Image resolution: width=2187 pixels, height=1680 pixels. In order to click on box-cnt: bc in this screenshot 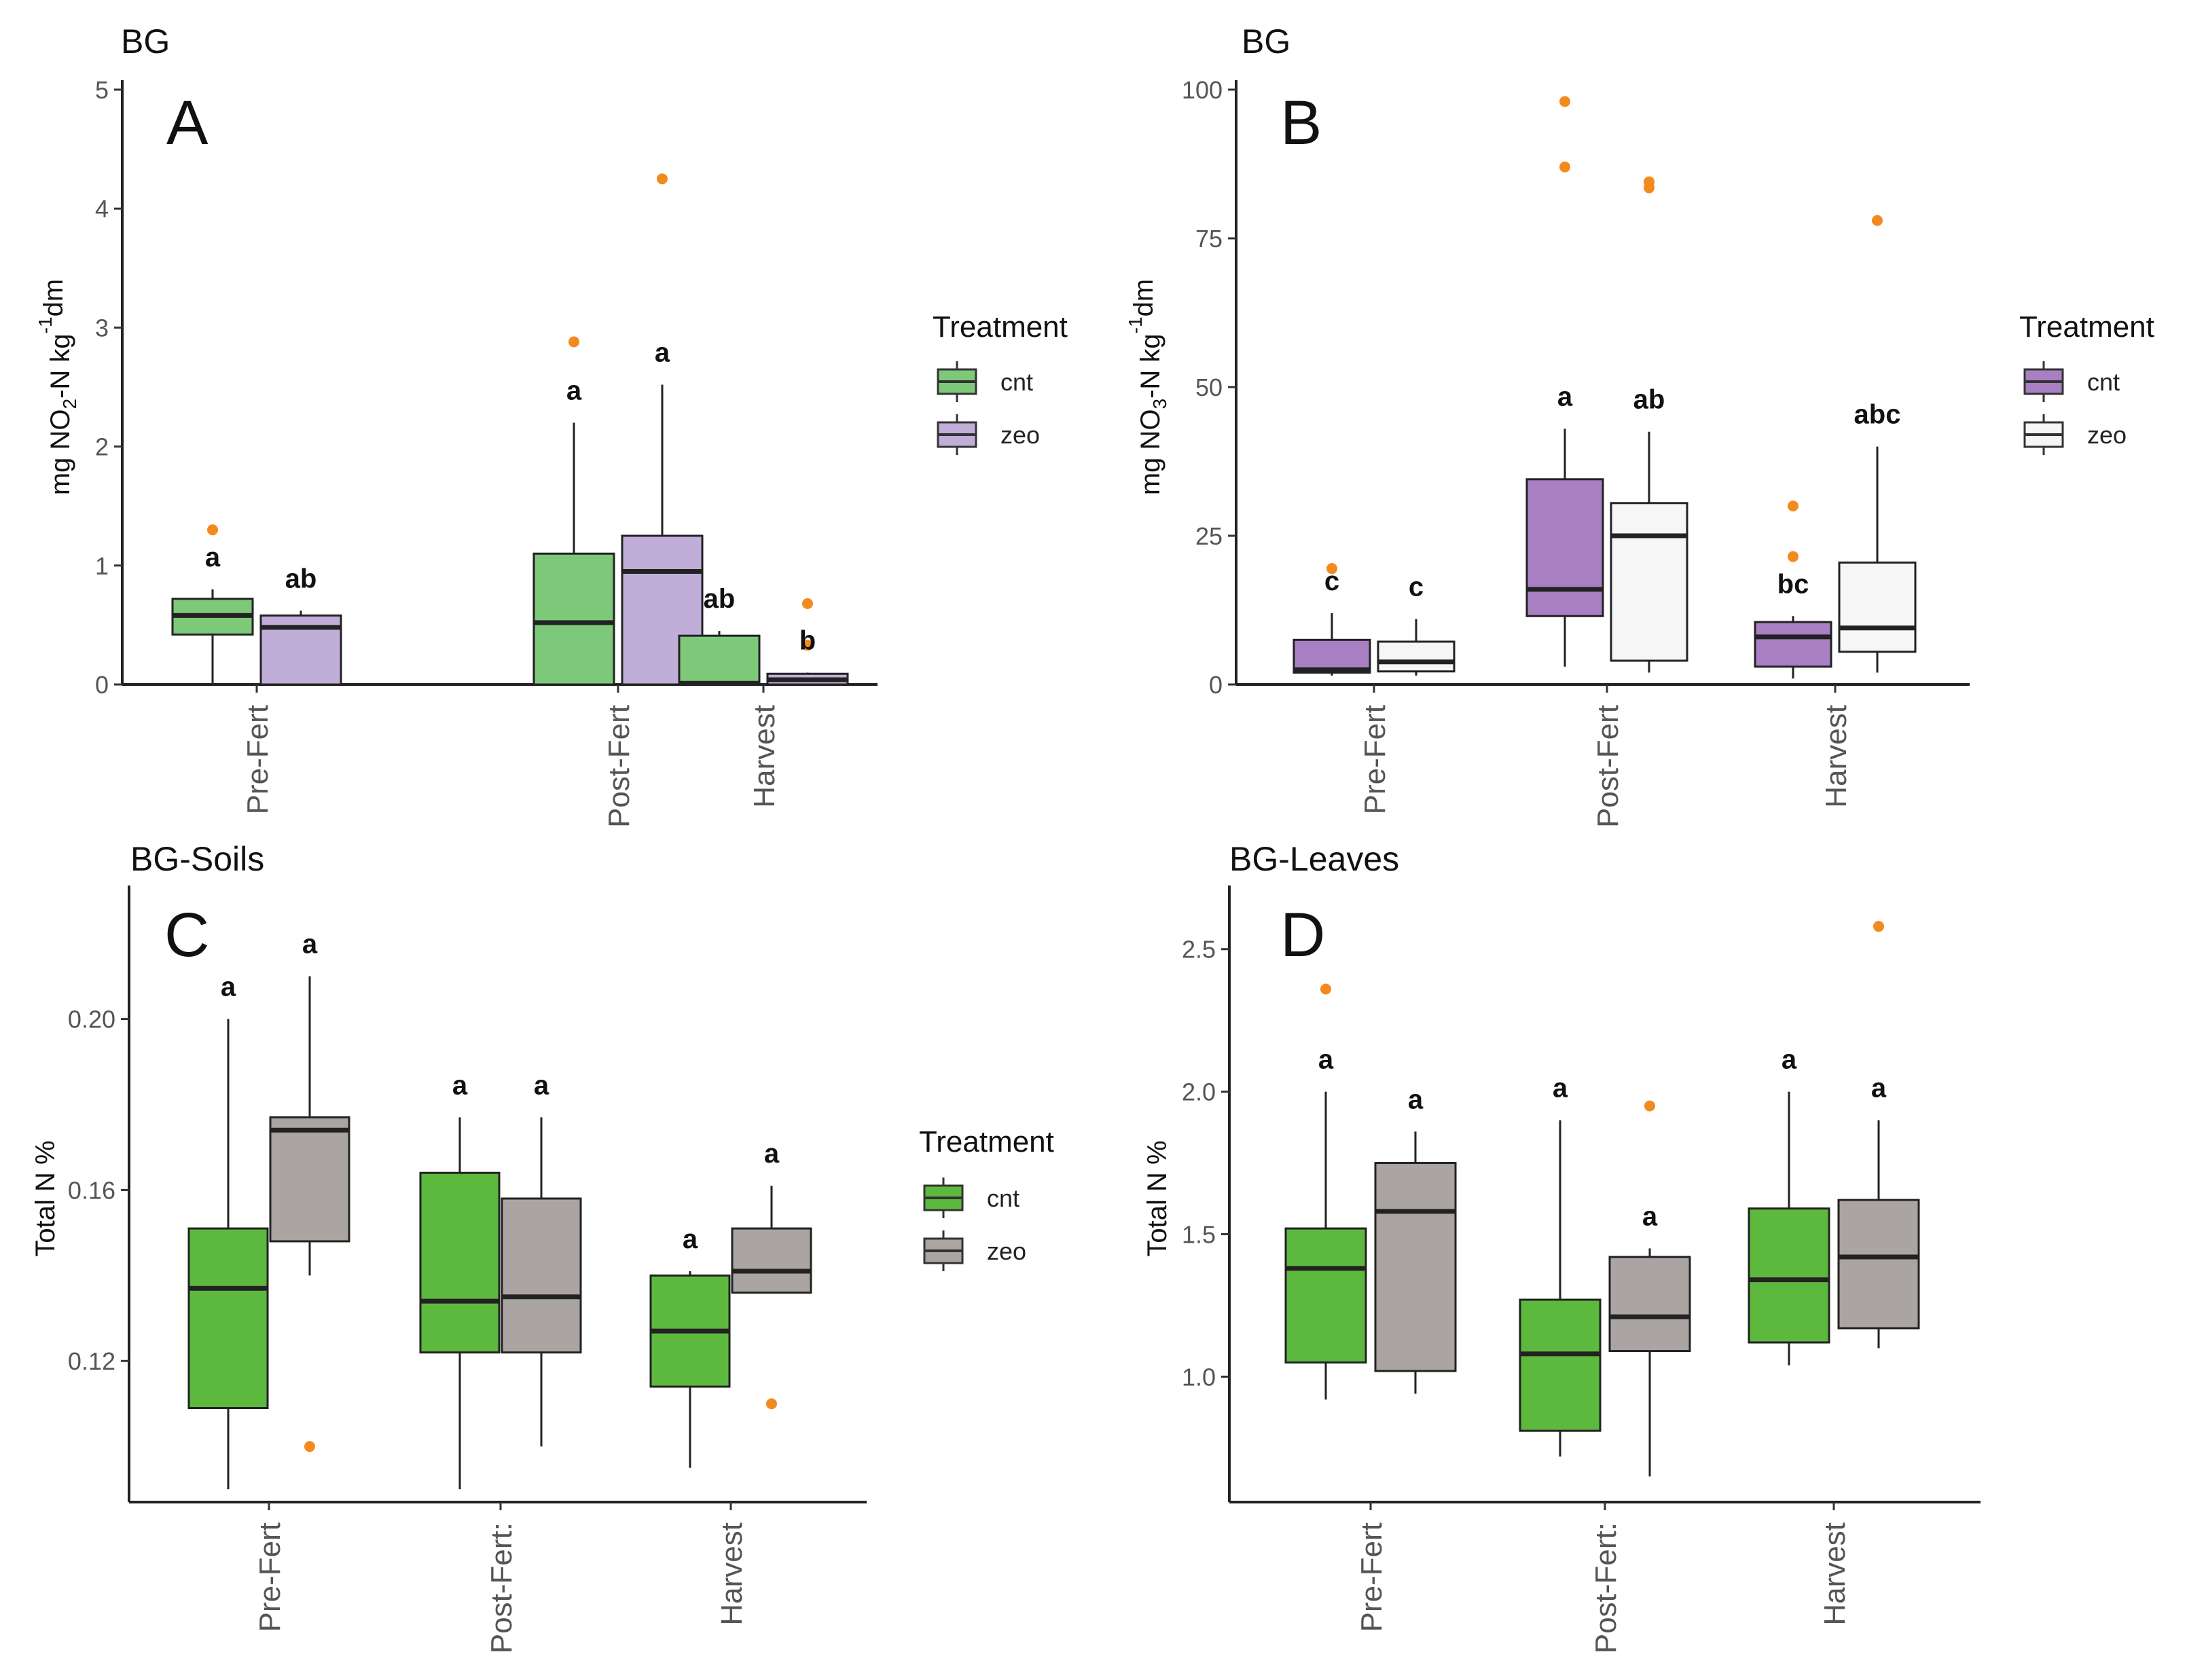, I will do `click(1793, 589)`.